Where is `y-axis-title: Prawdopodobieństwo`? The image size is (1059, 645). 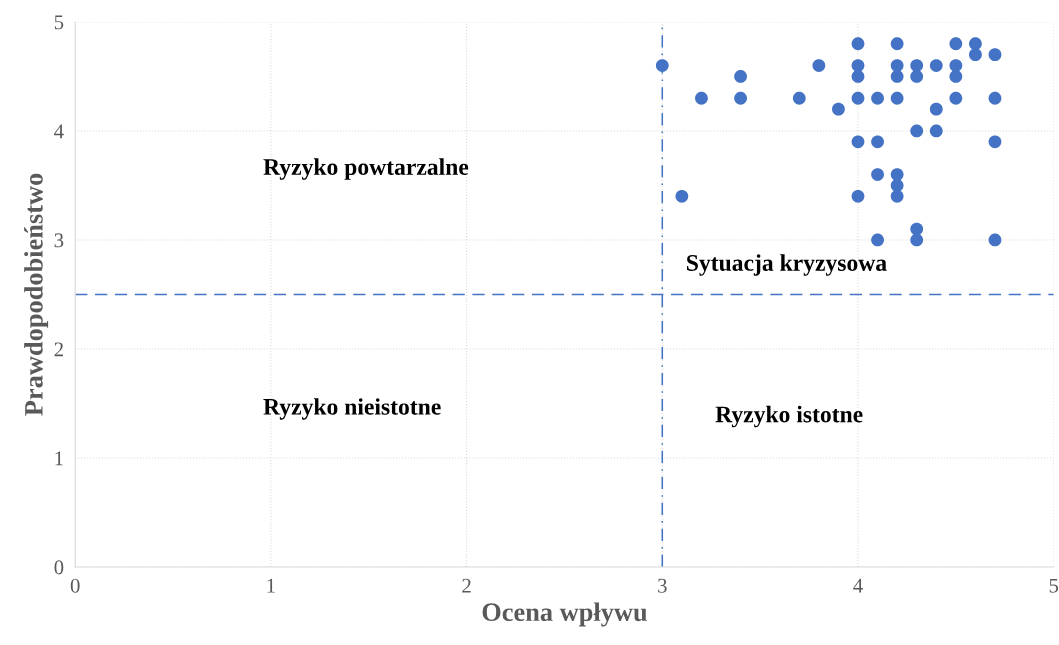 y-axis-title: Prawdopodobieństwo is located at coordinates (36, 294).